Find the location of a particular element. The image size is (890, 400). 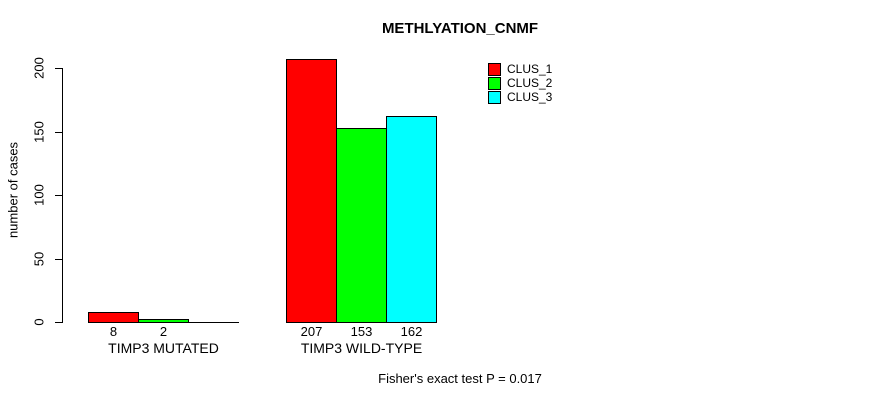

bar-clus-1-group0 is located at coordinates (113, 317).